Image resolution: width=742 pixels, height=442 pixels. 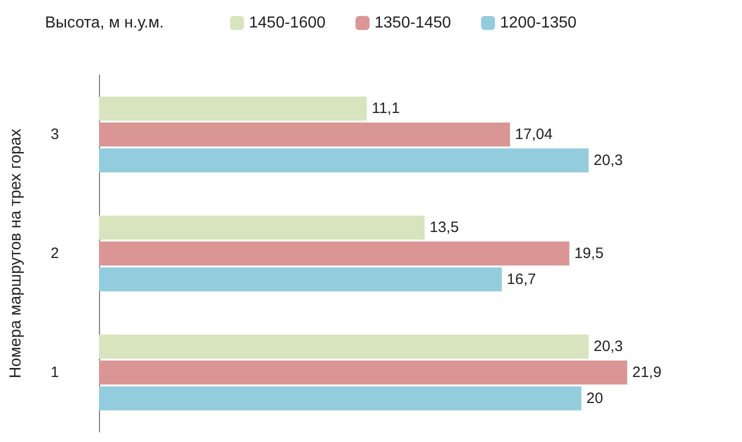 I want to click on data-label: 19,5, so click(x=589, y=253).